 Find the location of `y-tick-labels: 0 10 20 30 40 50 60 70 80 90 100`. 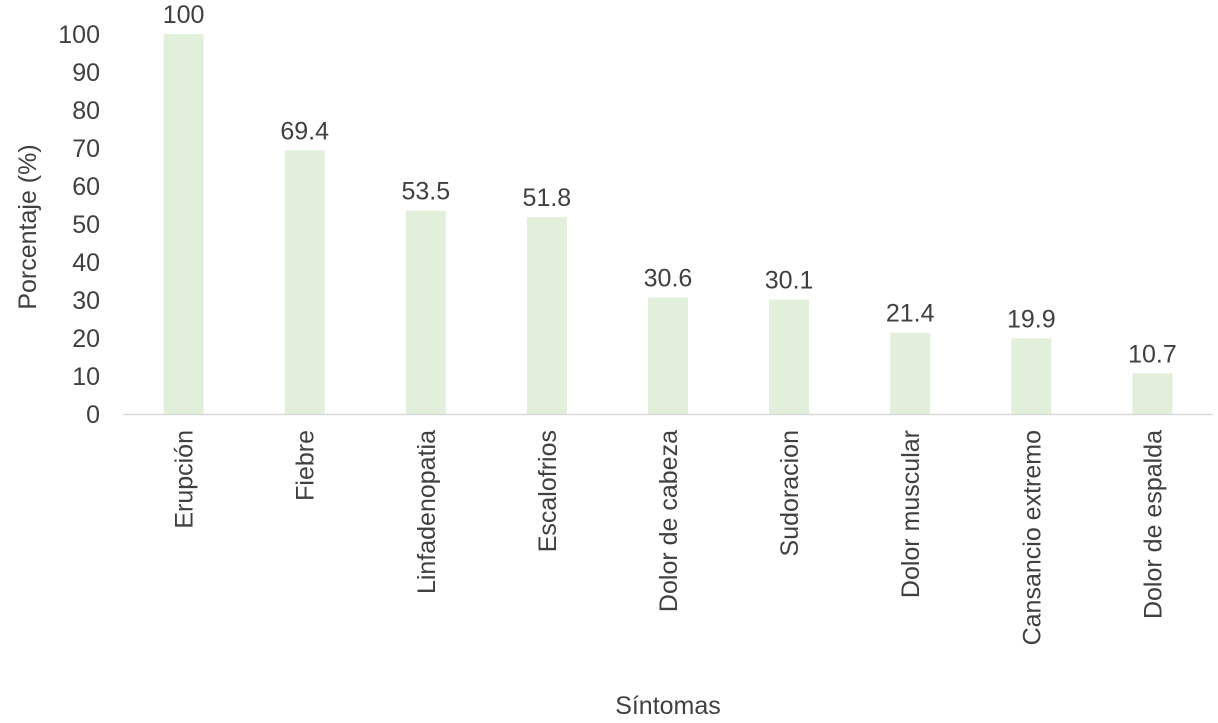

y-tick-labels: 0 10 20 30 40 50 60 70 80 90 100 is located at coordinates (79, 225).